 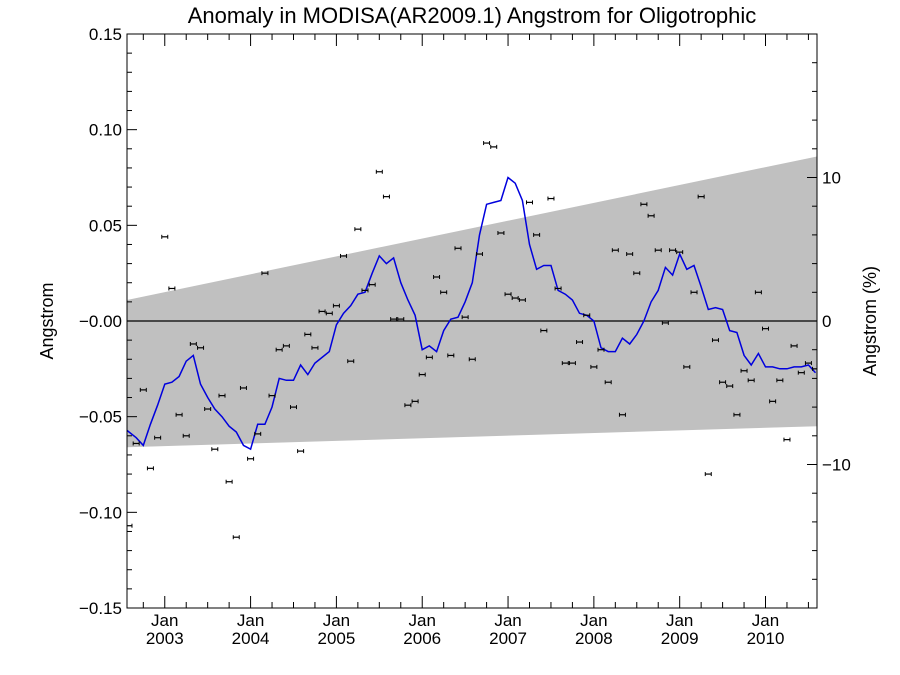 What do you see at coordinates (105, 225) in the screenshot?
I see `y-tick-label: 0.05` at bounding box center [105, 225].